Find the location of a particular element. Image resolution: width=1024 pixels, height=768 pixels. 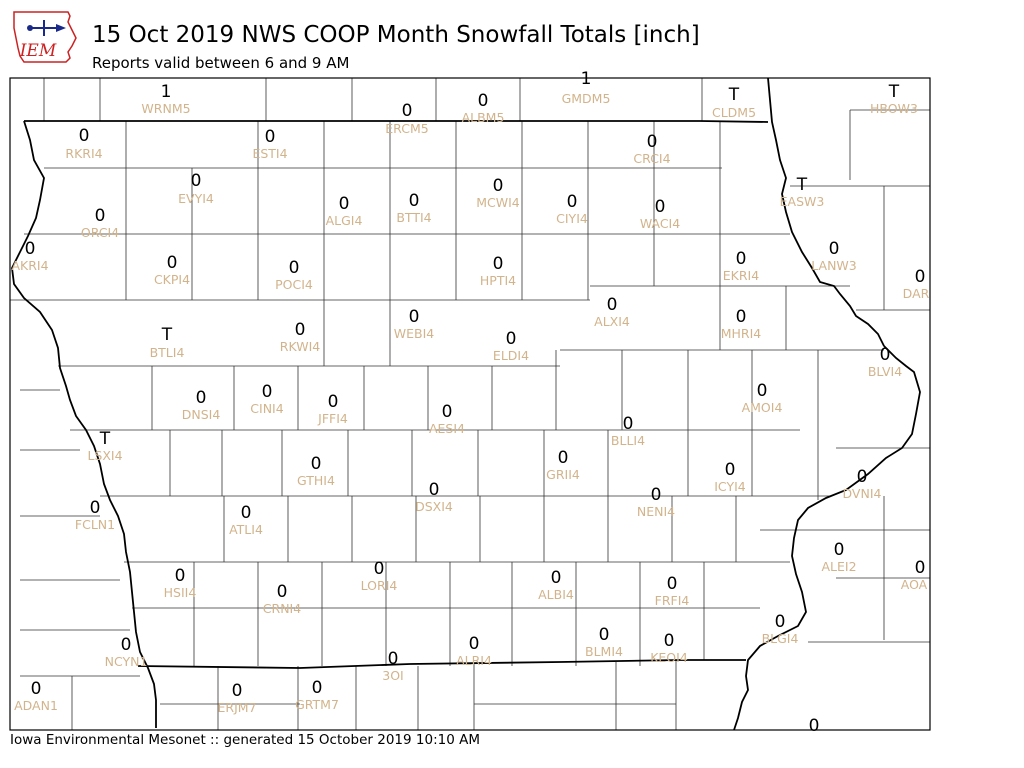

logo-text: IEM is located at coordinates (38, 51).